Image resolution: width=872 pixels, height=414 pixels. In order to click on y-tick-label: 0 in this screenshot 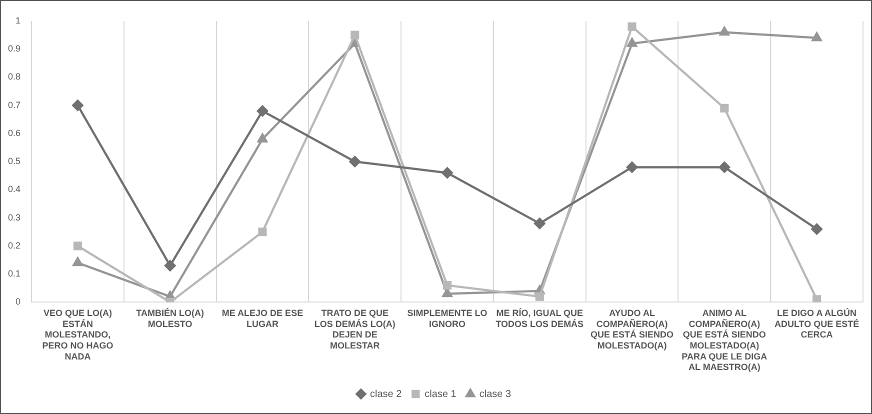, I will do `click(18, 301)`.